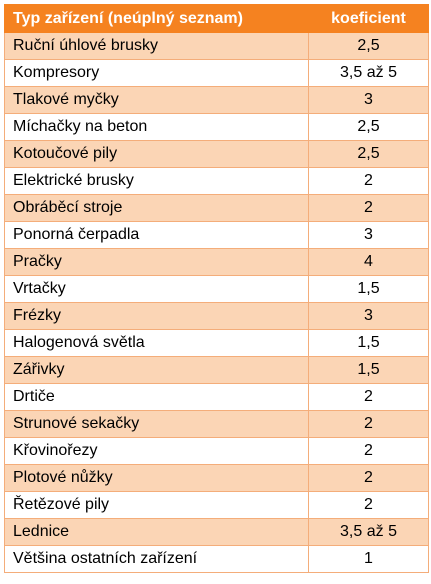  I want to click on table-row: Plotové nůžky 2, so click(216, 478).